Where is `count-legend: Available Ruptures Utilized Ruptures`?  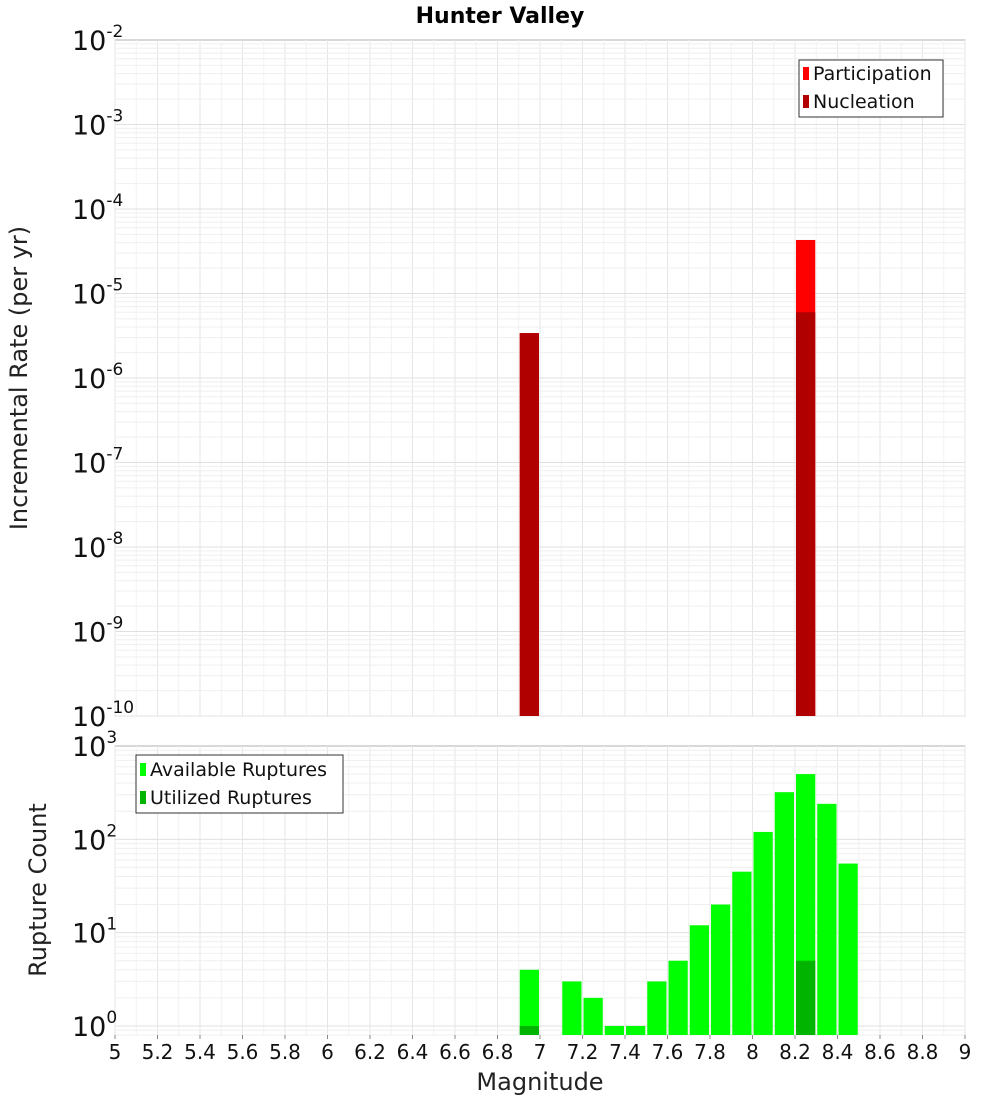
count-legend: Available Ruptures Utilized Ruptures is located at coordinates (239, 784).